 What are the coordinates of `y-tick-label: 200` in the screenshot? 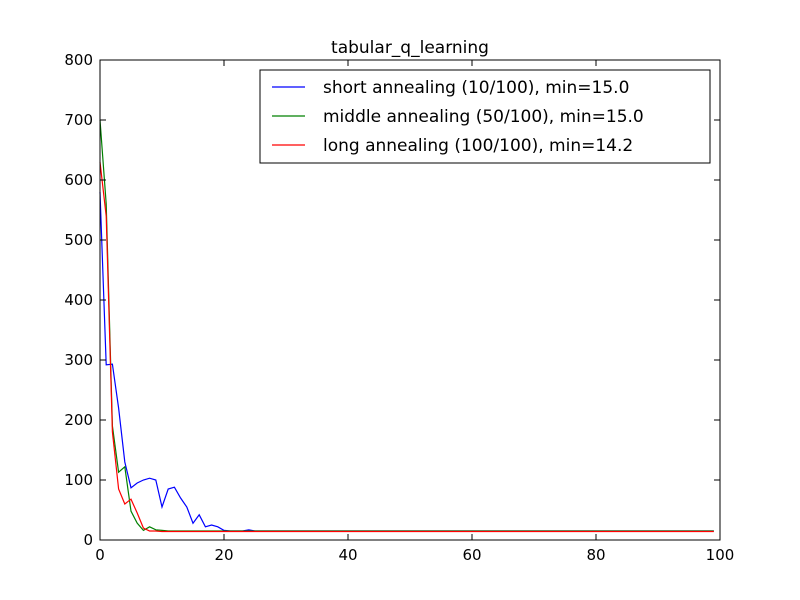 It's located at (78, 420).